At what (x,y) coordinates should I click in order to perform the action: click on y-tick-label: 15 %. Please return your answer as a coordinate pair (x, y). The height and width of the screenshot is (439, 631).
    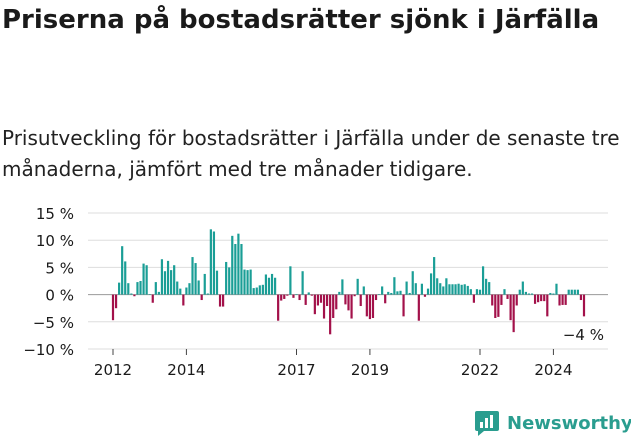
    Looking at the image, I should click on (55, 214).